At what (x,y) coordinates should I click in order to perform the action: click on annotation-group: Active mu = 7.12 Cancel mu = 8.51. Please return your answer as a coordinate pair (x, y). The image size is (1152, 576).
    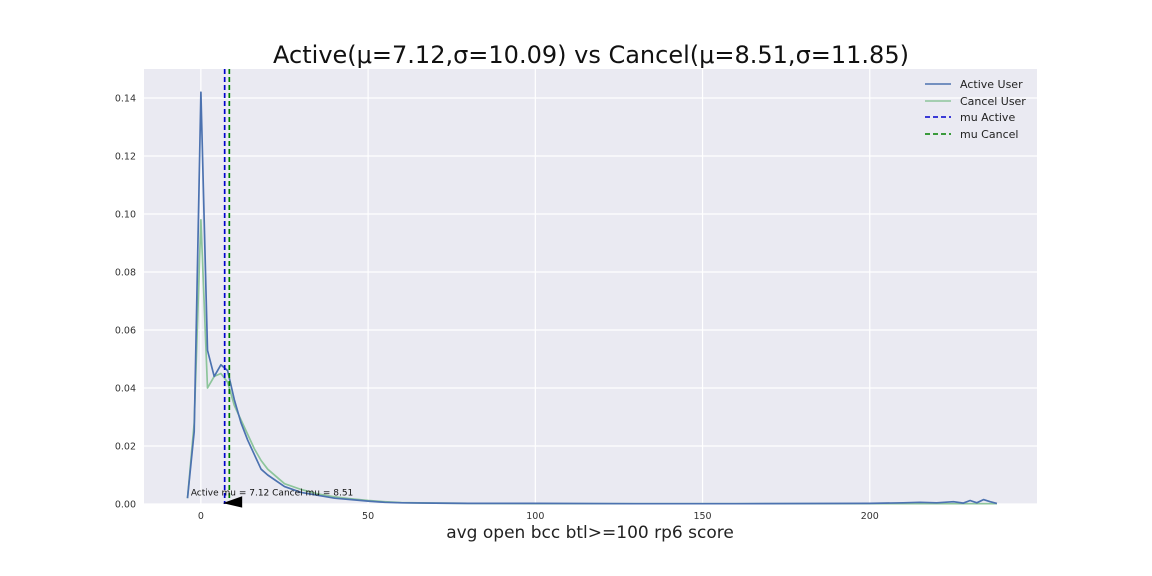
    Looking at the image, I should click on (272, 498).